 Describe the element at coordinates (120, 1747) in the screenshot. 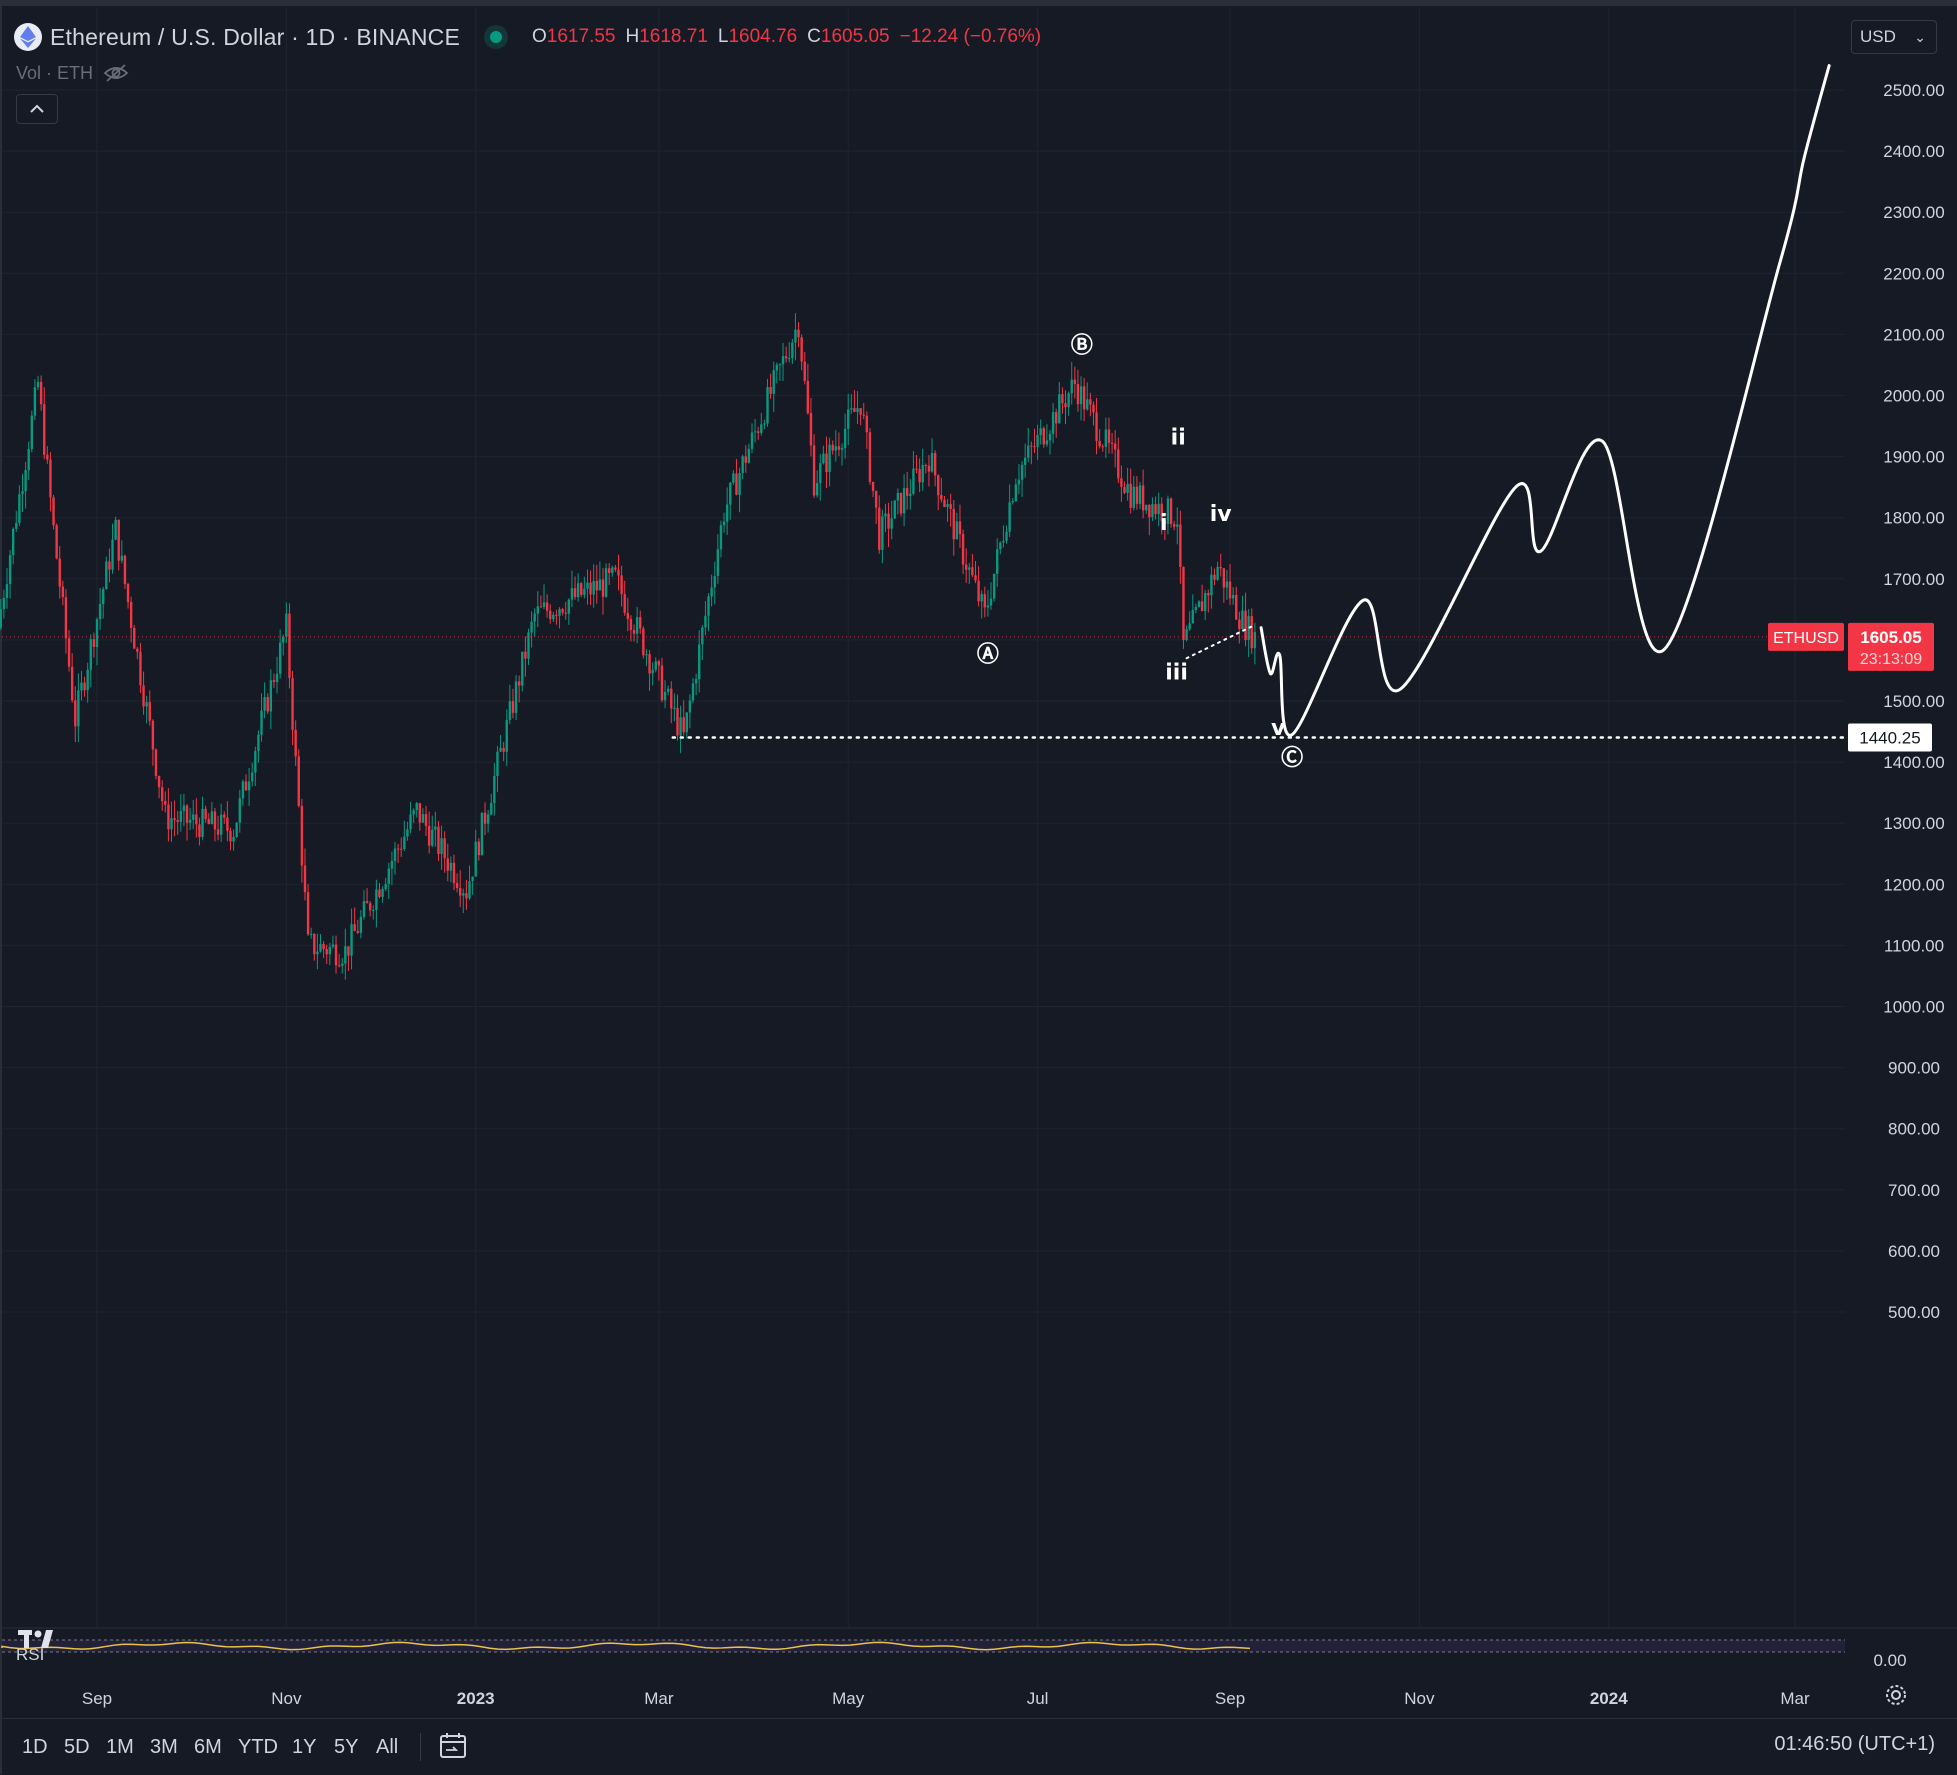

I see `range-button-1m: 1M` at that location.